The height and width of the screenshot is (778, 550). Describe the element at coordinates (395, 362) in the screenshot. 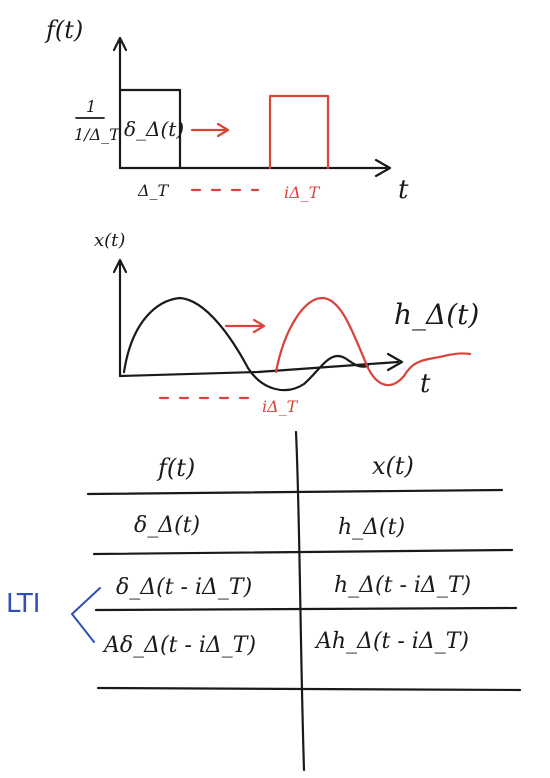

I see `mid-x-axis-arrow` at that location.